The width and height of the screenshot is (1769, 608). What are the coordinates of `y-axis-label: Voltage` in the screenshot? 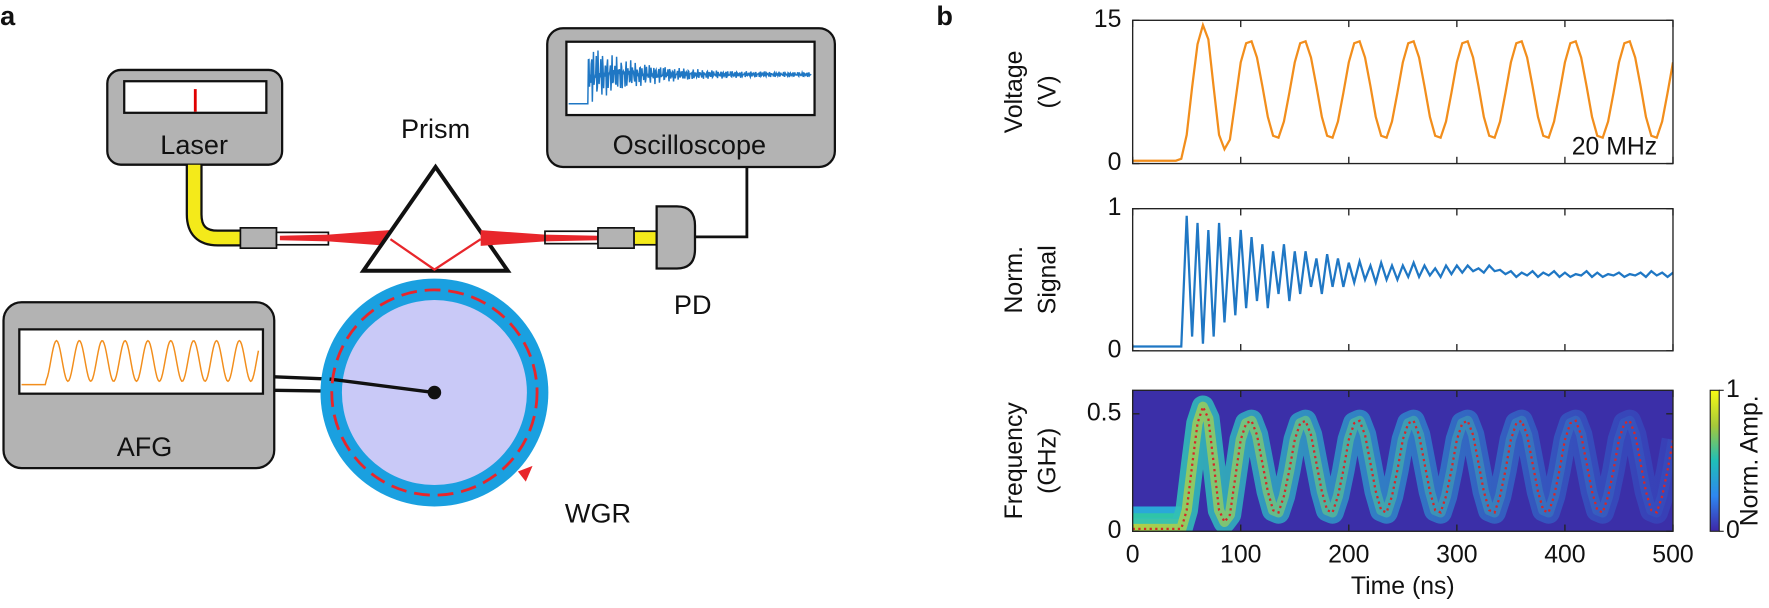 It's located at (1014, 92).